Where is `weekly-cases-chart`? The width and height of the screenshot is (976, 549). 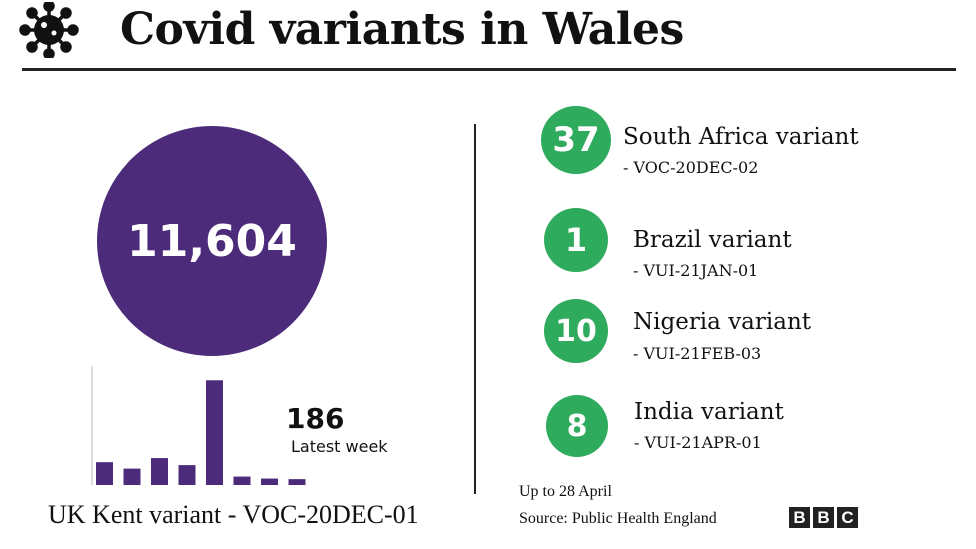
weekly-cases-chart is located at coordinates (198, 425).